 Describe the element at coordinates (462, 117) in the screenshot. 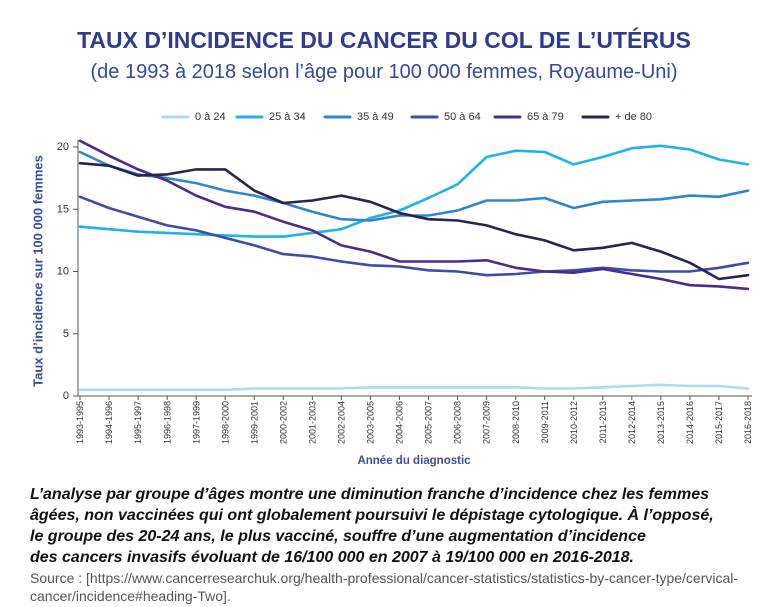

I see `legend-label: 50 à 64` at that location.